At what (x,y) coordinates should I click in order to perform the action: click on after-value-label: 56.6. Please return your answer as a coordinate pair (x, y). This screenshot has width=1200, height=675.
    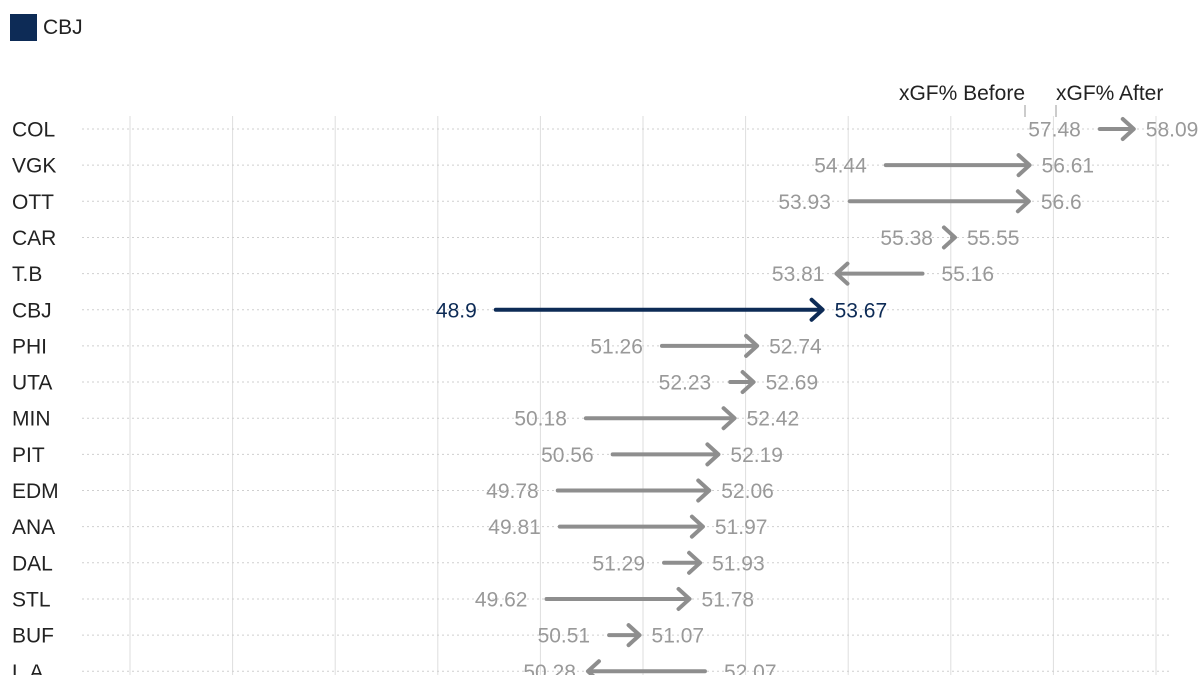
    Looking at the image, I should click on (1061, 202).